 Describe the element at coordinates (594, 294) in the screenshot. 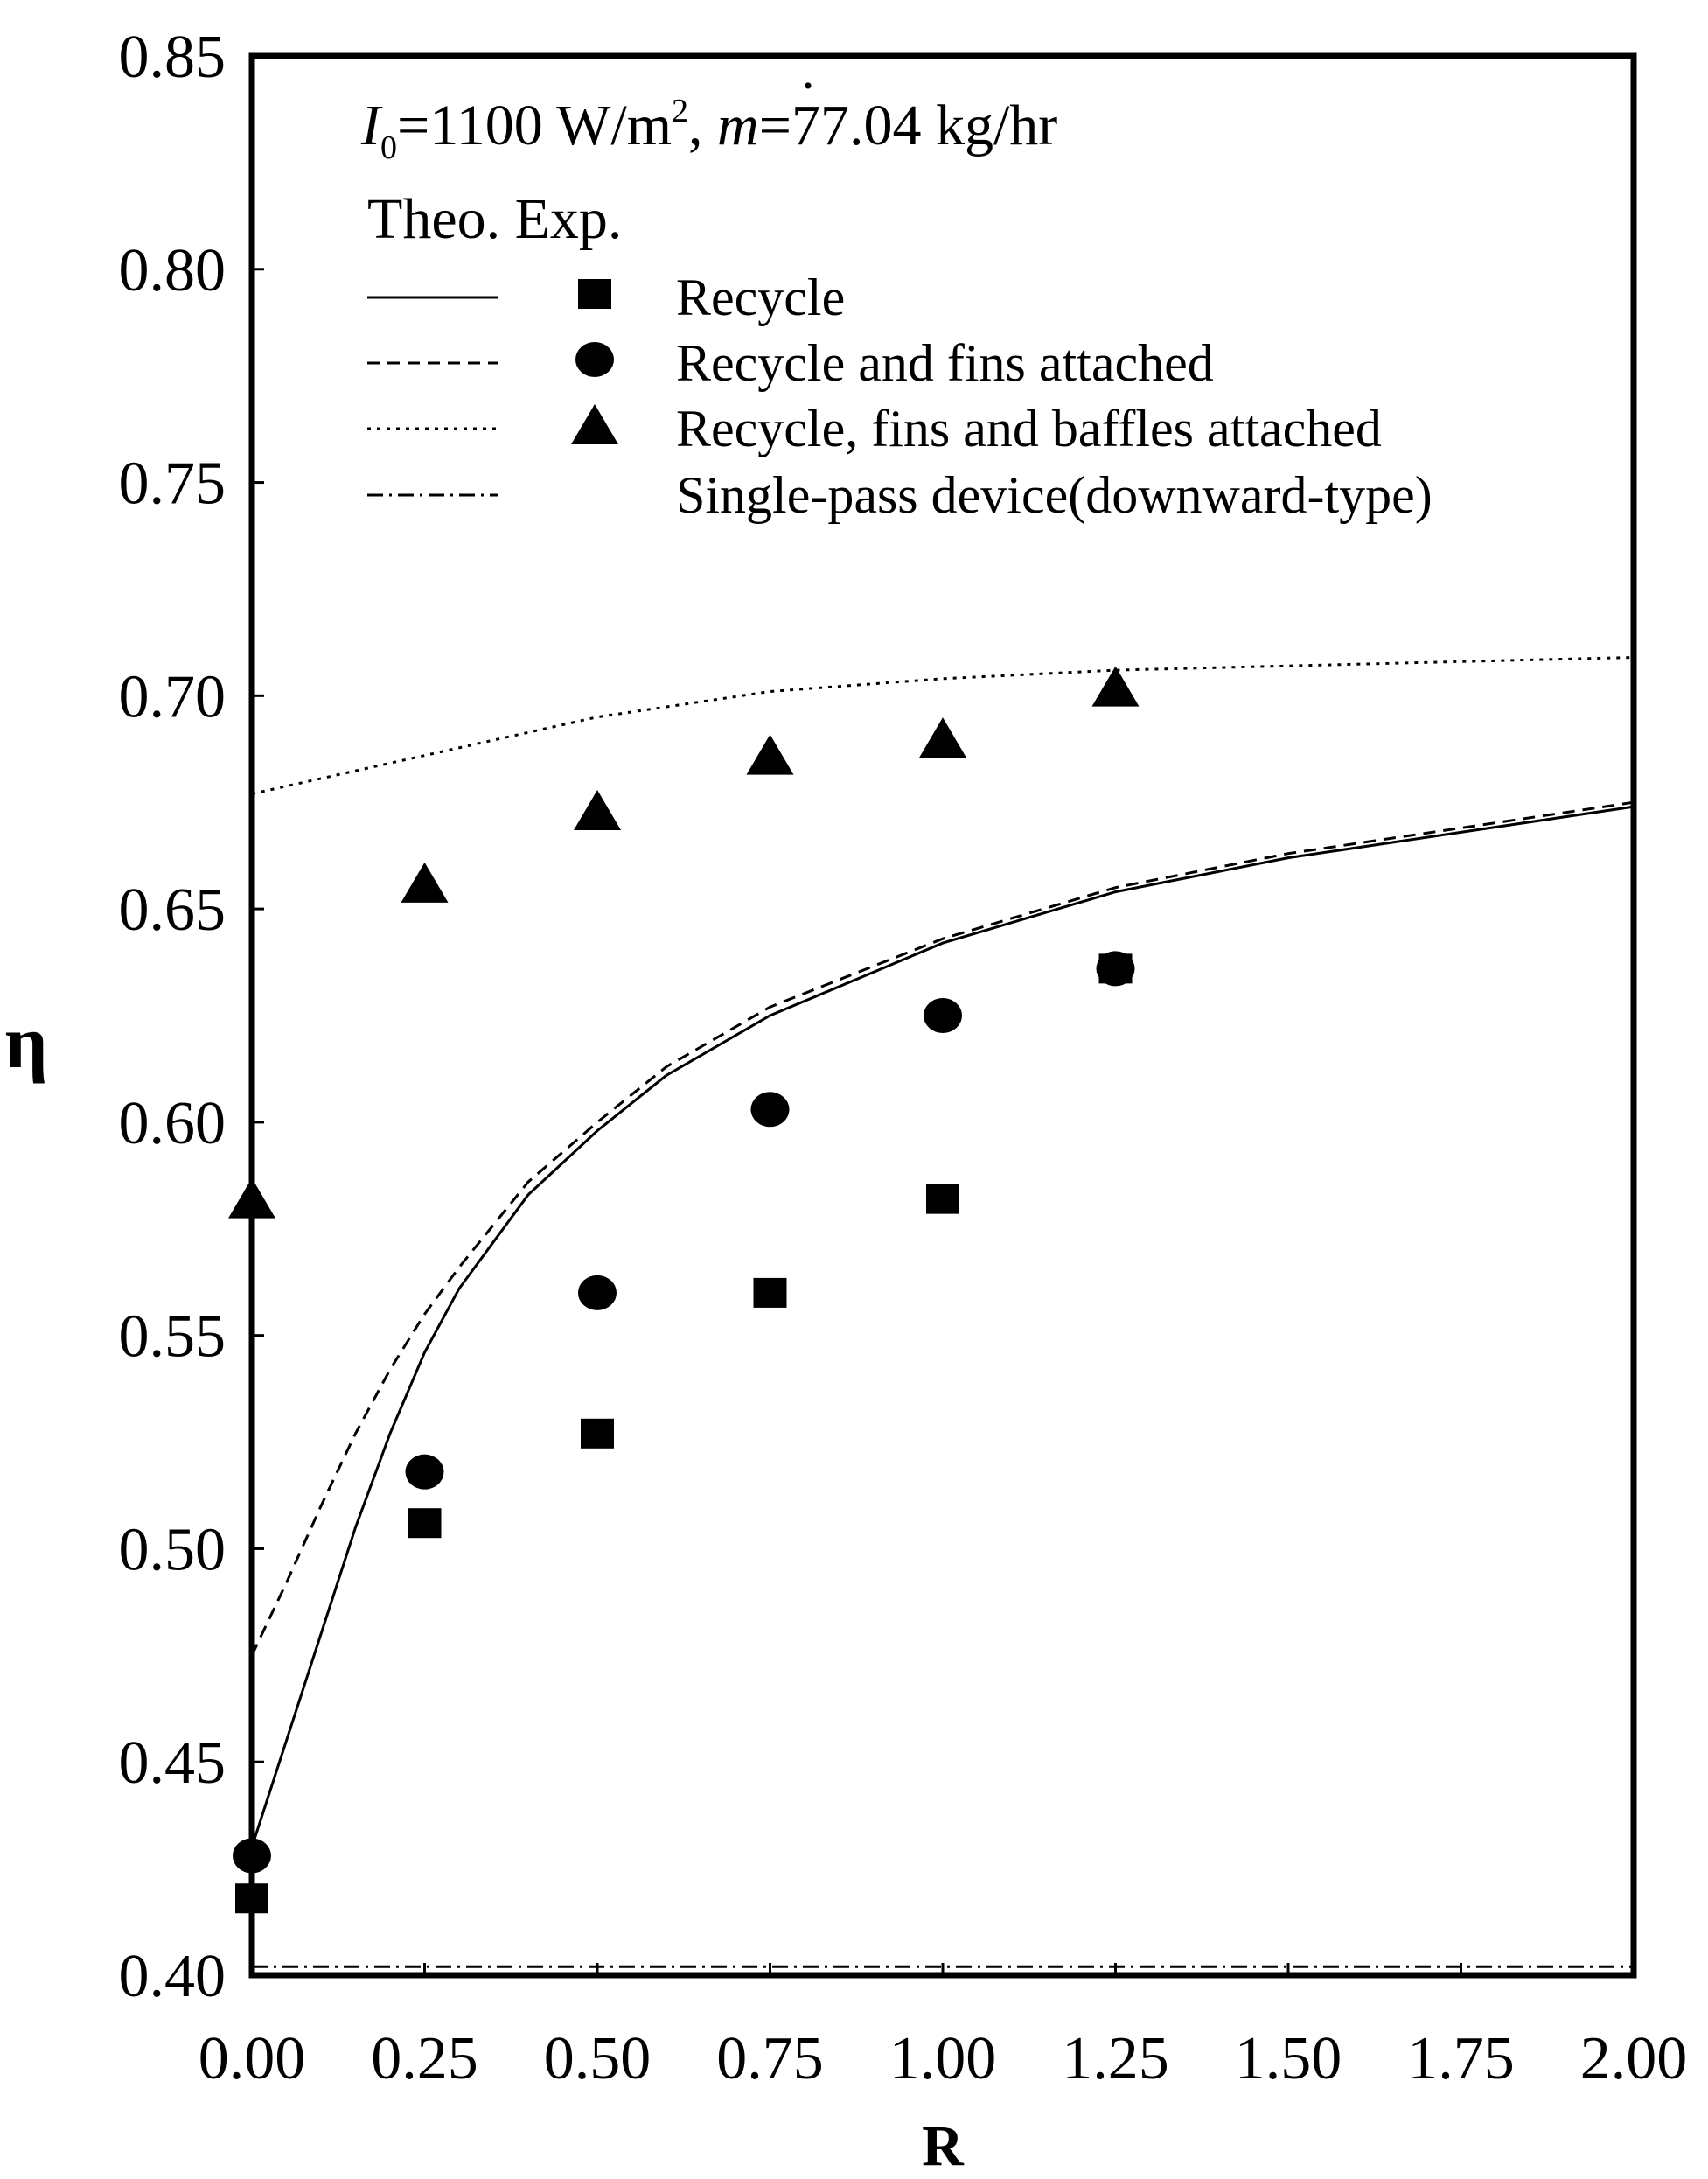

I see `legend-square-marker` at that location.